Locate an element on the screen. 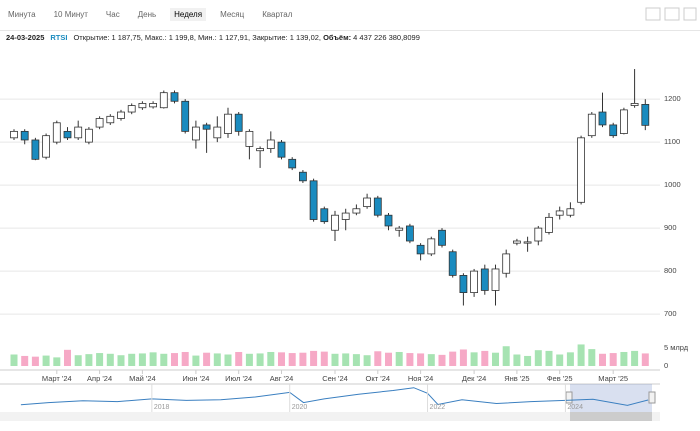 This screenshot has height=431, width=700. ticker: RTSI is located at coordinates (59, 37).